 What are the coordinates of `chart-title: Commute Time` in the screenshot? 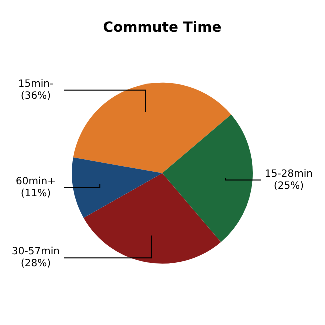 It's located at (162, 28).